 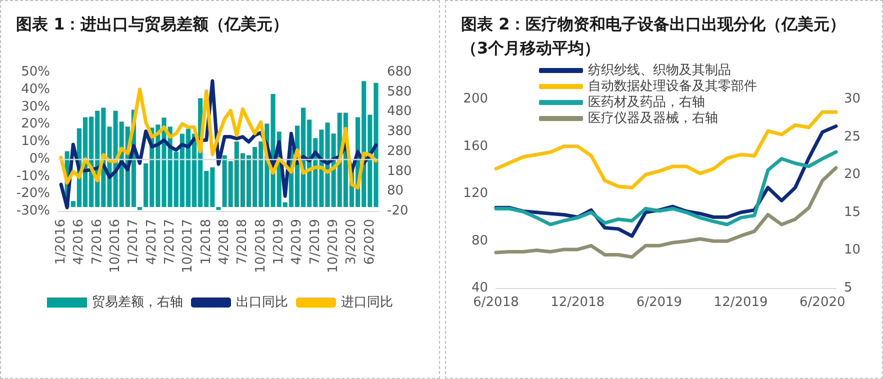 What do you see at coordinates (352, 242) in the screenshot?
I see `x-tick-label: 3/2020` at bounding box center [352, 242].